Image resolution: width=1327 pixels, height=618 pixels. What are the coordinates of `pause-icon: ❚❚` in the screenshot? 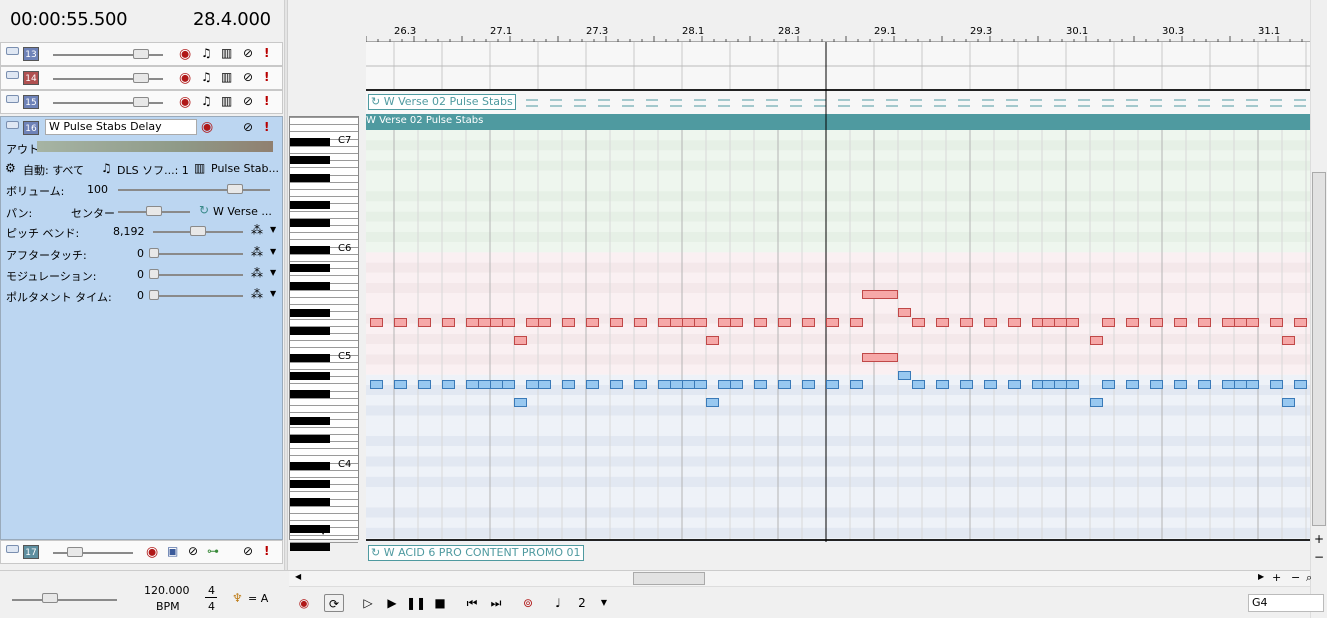 It's located at (416, 603).